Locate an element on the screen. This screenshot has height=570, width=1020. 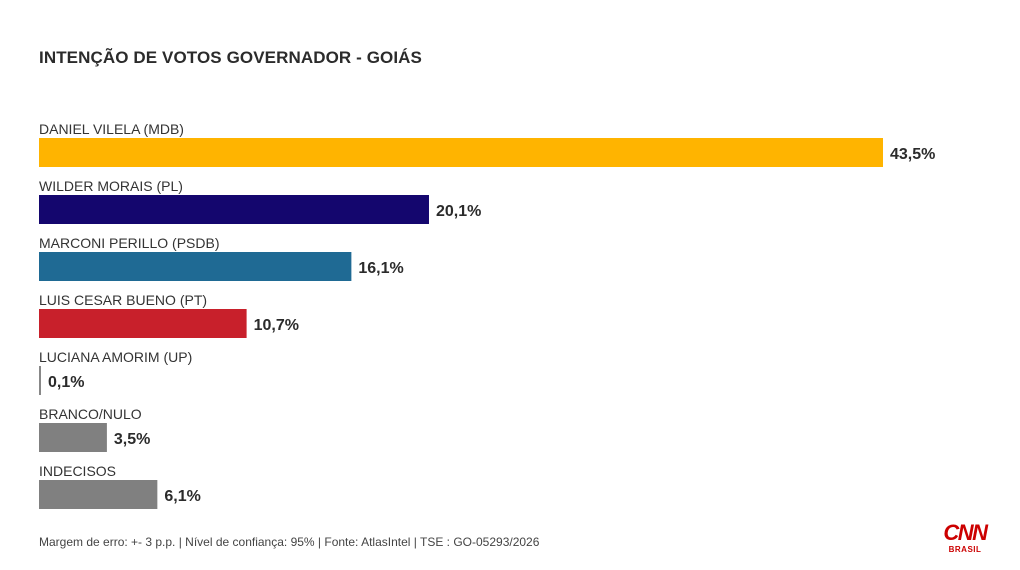
category-label: BRANCO/NULO is located at coordinates (90, 414).